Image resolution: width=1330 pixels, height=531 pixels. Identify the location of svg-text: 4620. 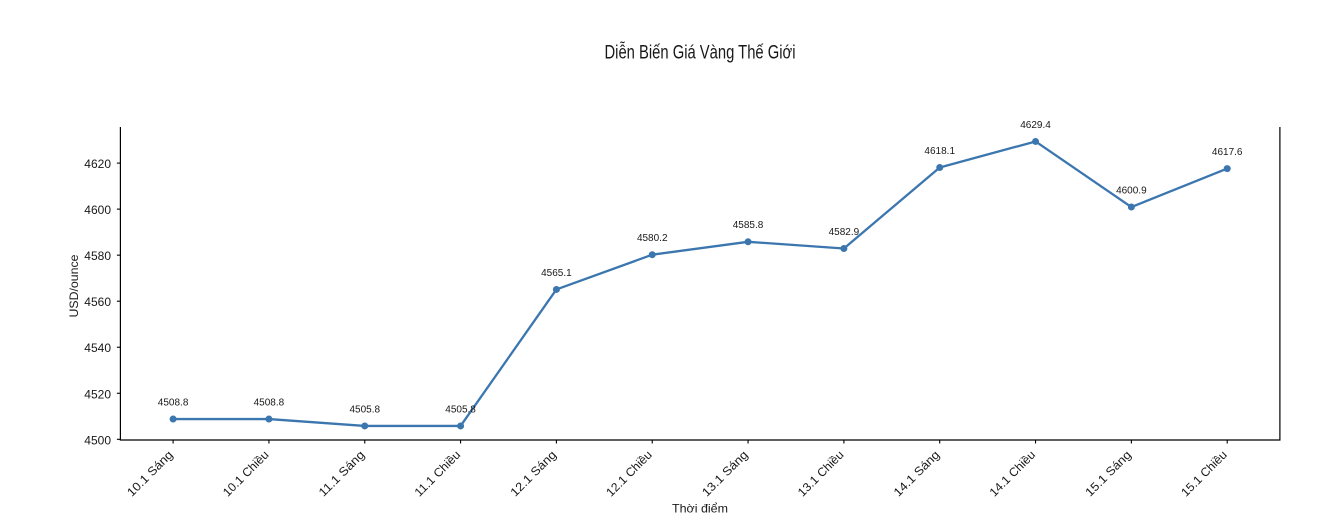
(97, 164).